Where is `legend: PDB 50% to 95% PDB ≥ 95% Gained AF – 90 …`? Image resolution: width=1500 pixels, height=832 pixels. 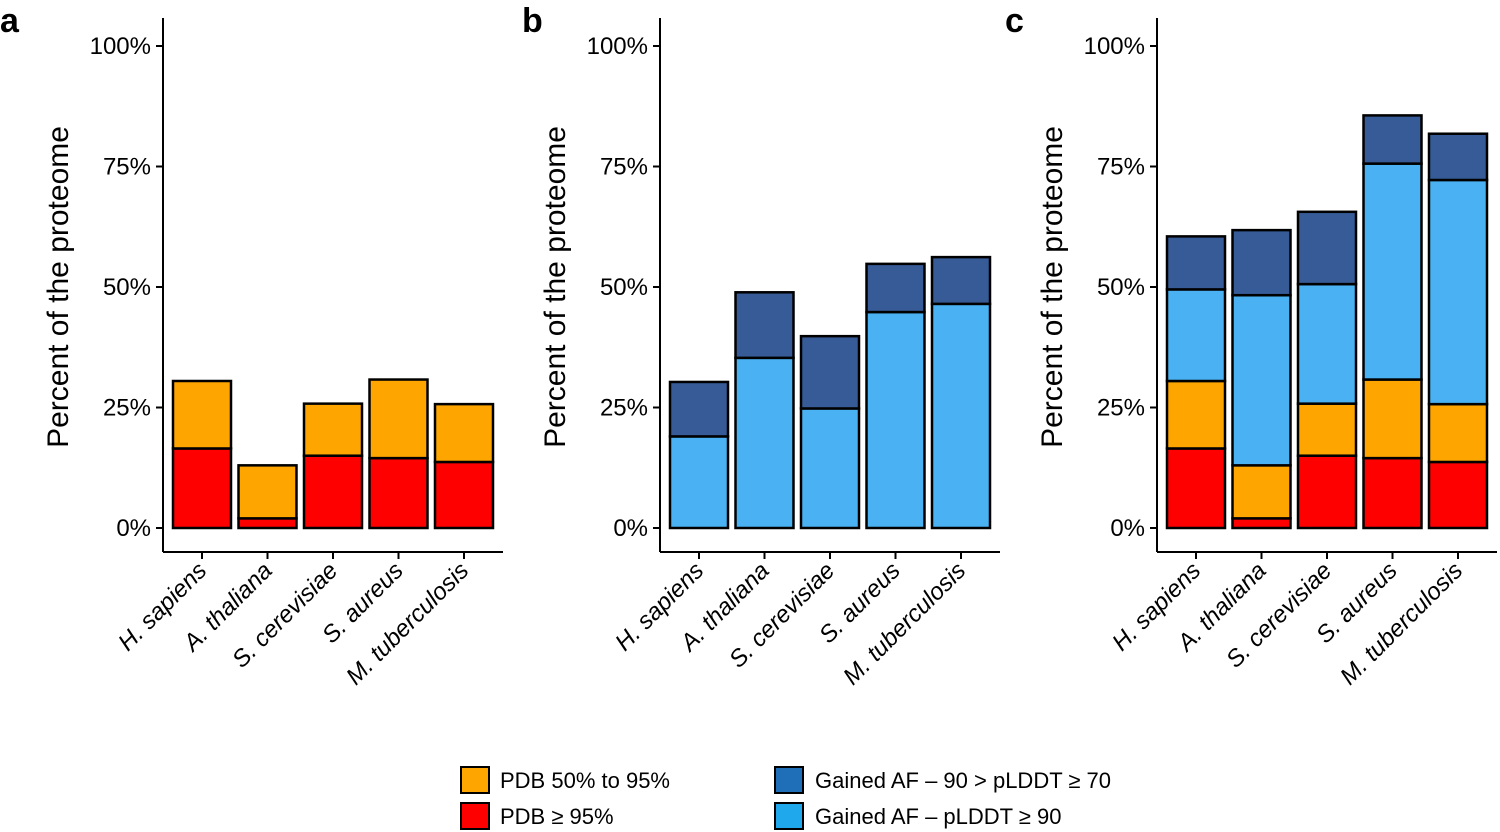 legend: PDB 50% to 95% PDB ≥ 95% Gained AF – 90 … is located at coordinates (785, 798).